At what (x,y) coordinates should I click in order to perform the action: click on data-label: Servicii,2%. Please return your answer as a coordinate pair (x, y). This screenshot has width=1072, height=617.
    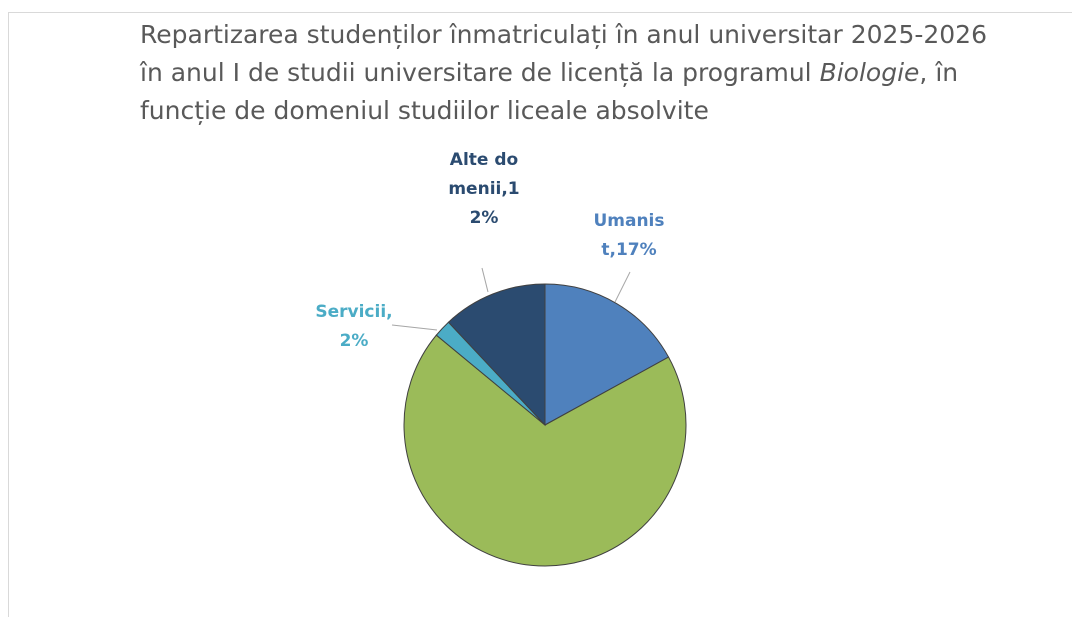
    Looking at the image, I should click on (354, 326).